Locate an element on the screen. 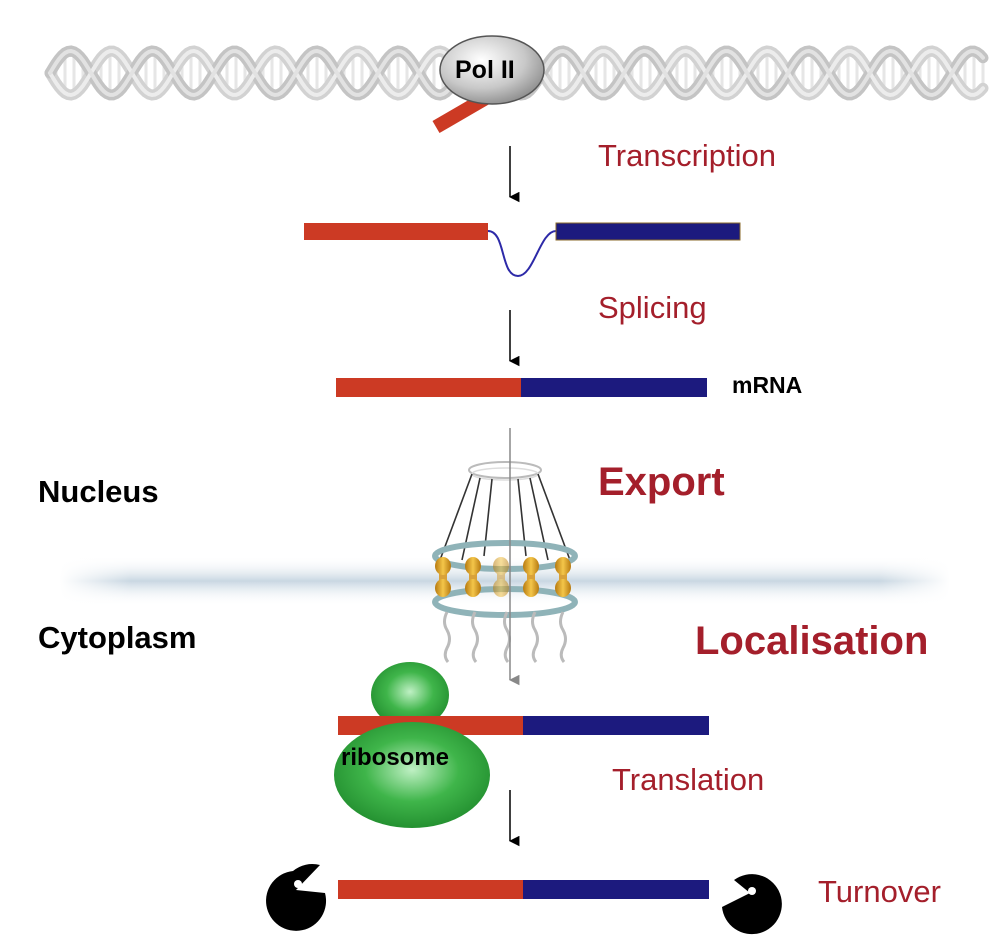 The height and width of the screenshot is (938, 996). pol-ii-label: Pol II is located at coordinates (485, 70).